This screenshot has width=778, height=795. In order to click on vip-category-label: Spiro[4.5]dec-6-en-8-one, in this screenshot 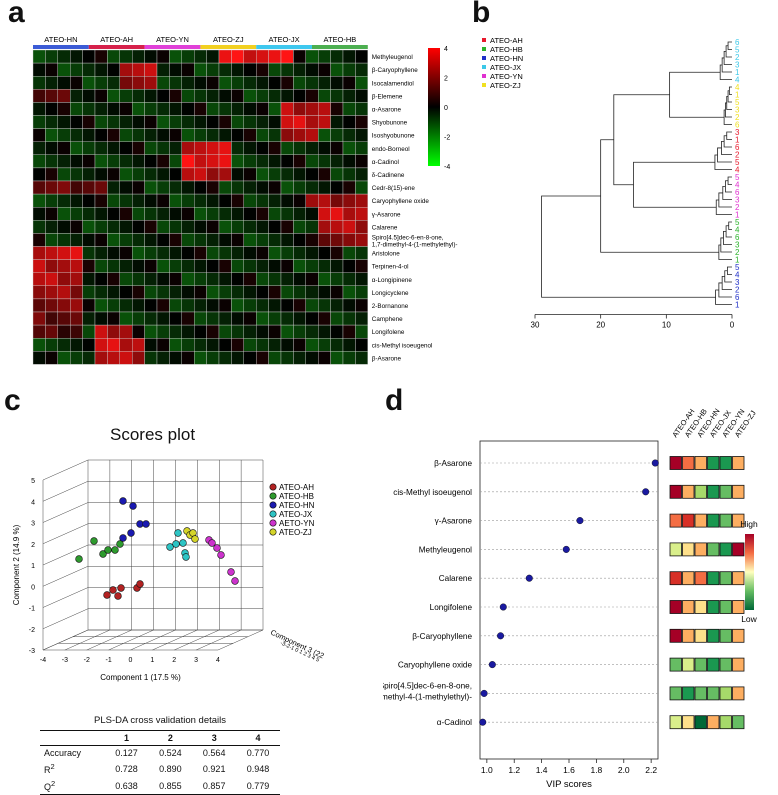, I will do `click(427, 685)`.